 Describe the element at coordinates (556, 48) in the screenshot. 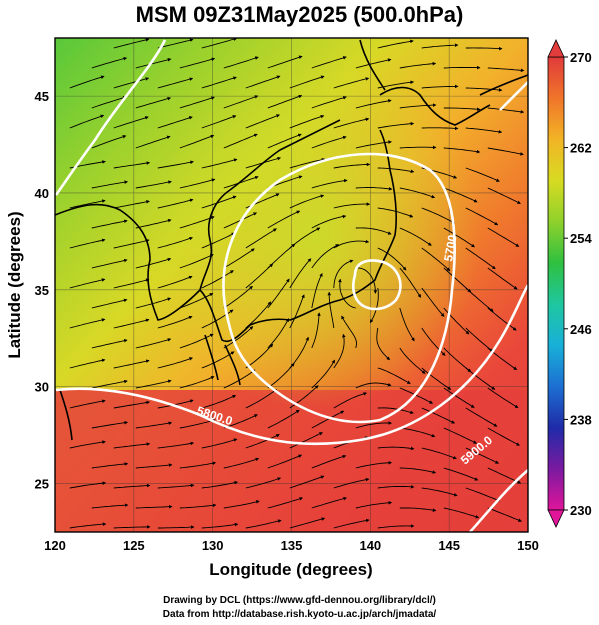

I see `colorbar-max-arrow` at that location.